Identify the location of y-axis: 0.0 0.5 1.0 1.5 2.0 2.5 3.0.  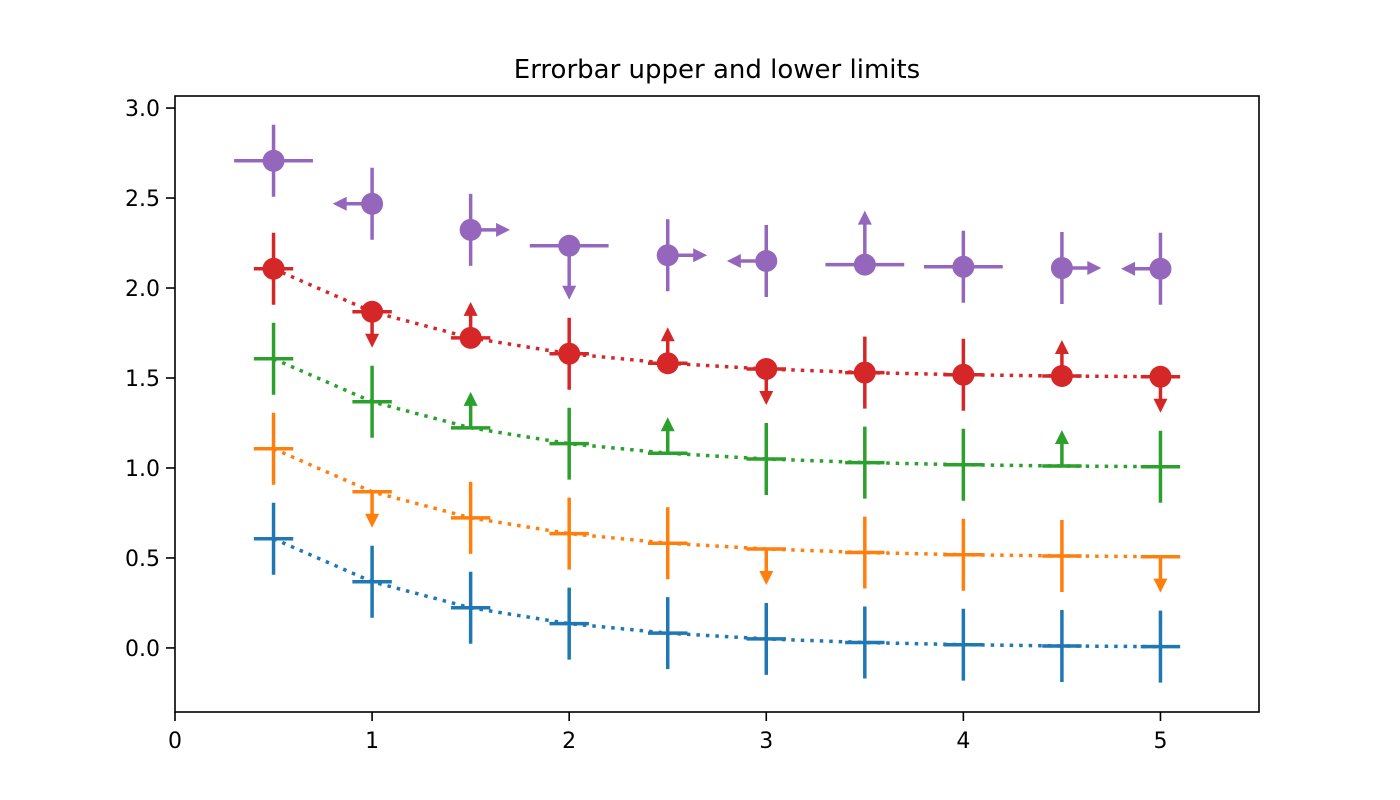
(150, 379).